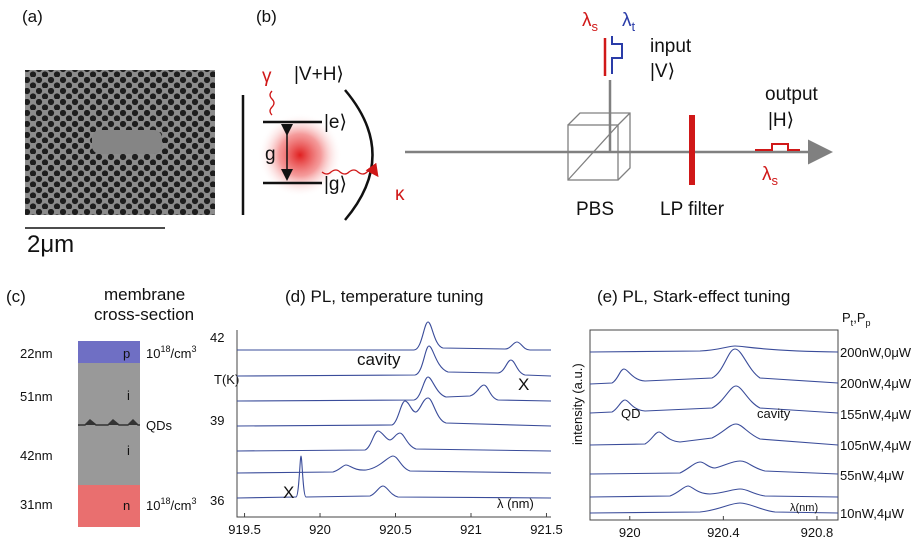 This screenshot has width=913, height=540. I want to click on layer-type: n, so click(126, 505).